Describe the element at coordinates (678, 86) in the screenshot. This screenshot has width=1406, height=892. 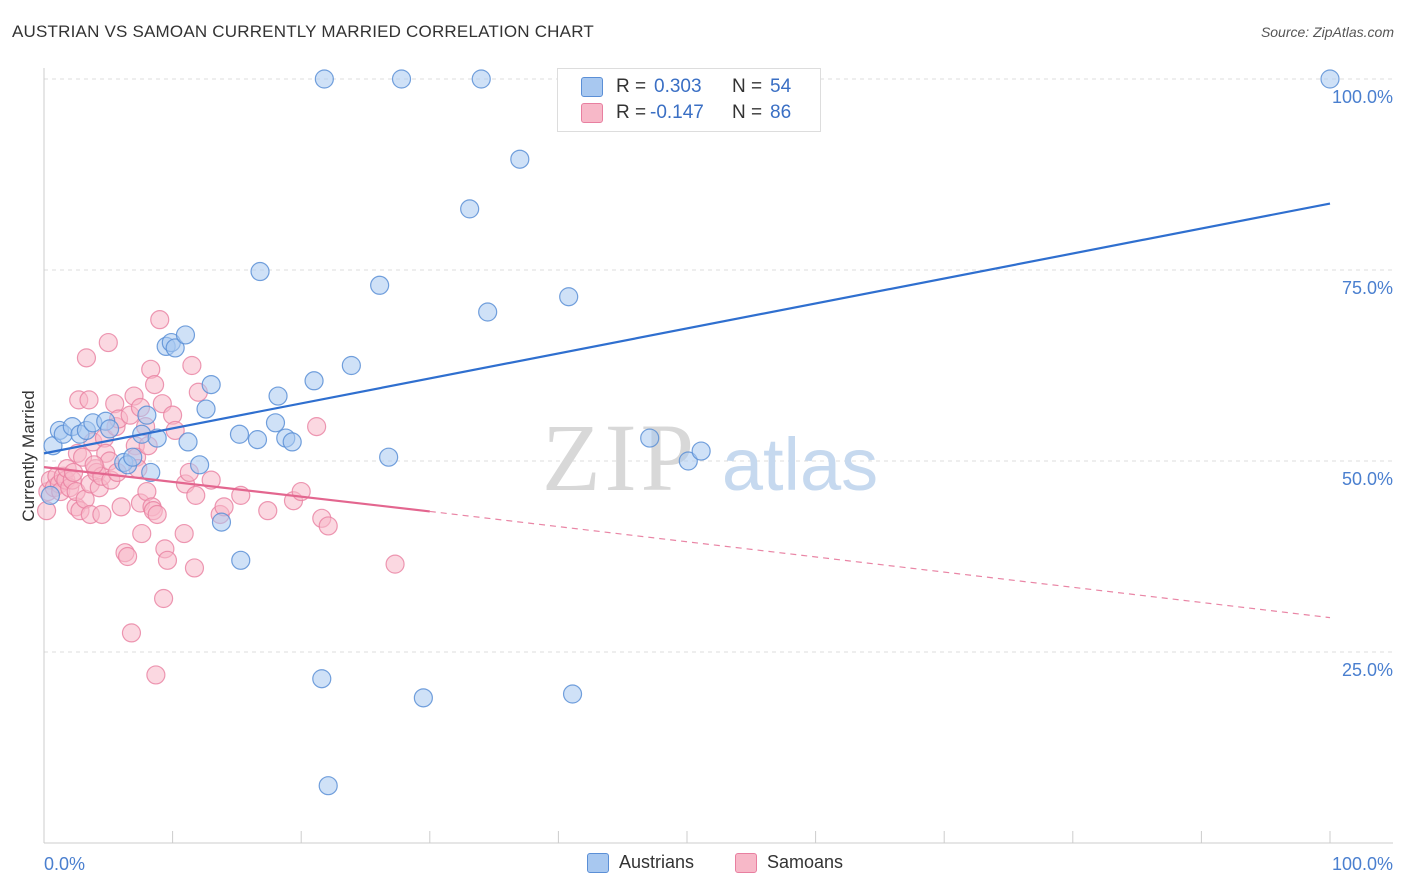
I see `austrians-r-value: 0.303` at that location.